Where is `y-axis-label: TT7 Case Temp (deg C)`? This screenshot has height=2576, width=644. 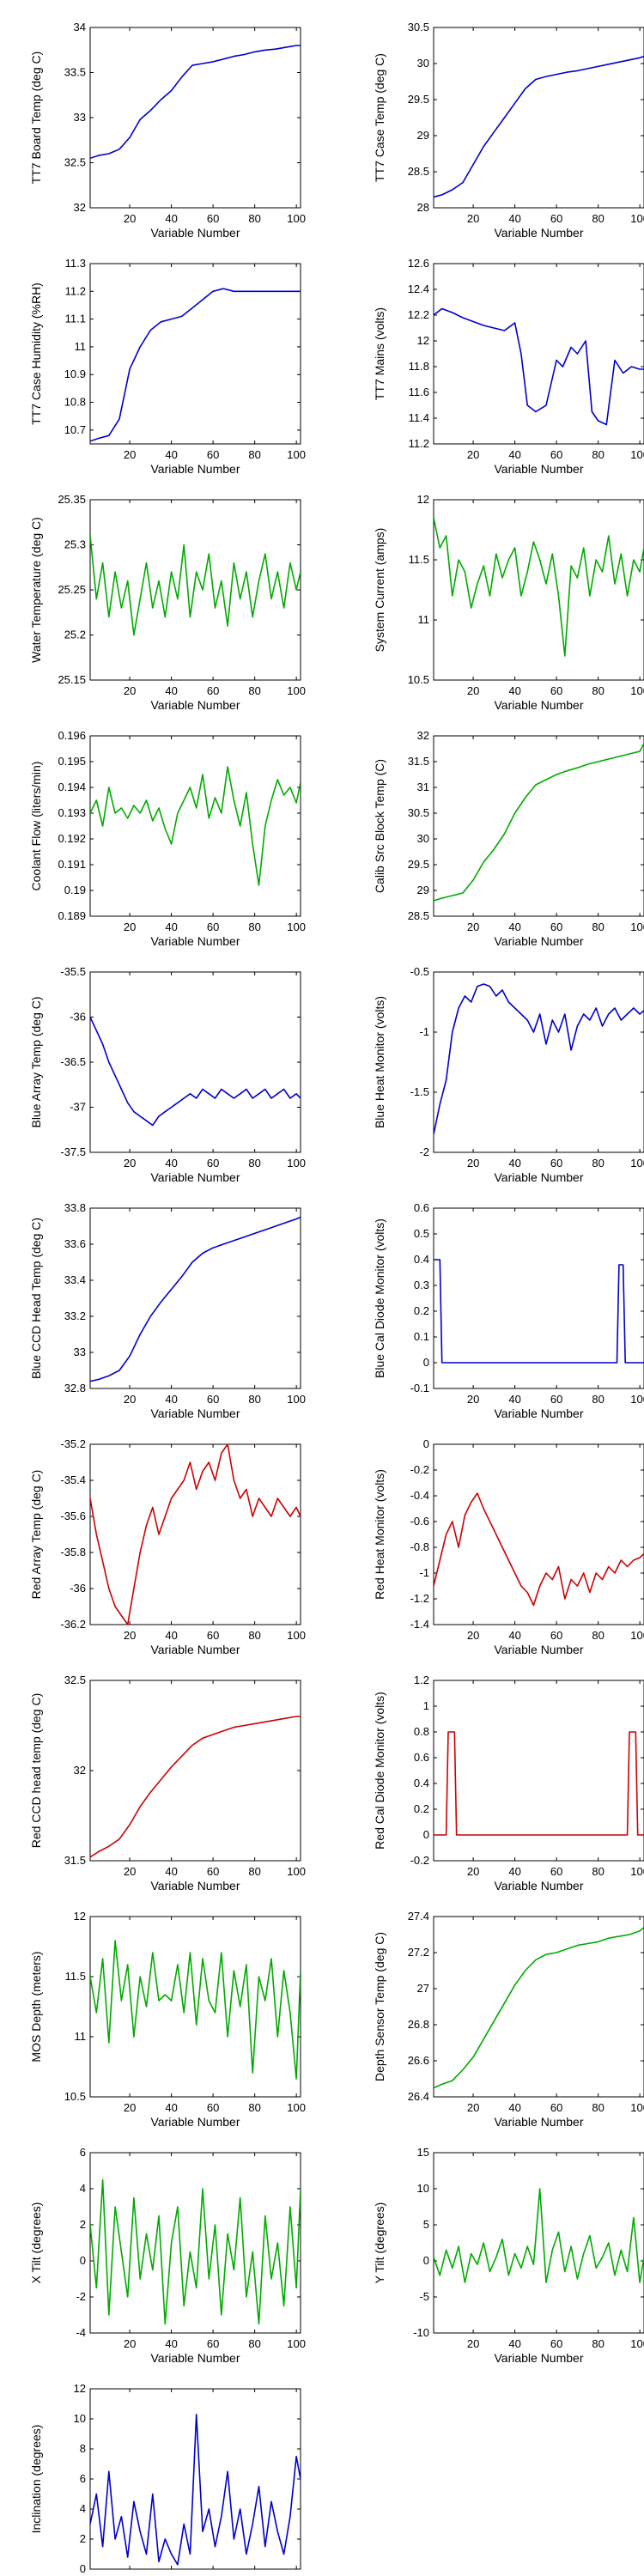 y-axis-label: TT7 Case Temp (deg C) is located at coordinates (379, 117).